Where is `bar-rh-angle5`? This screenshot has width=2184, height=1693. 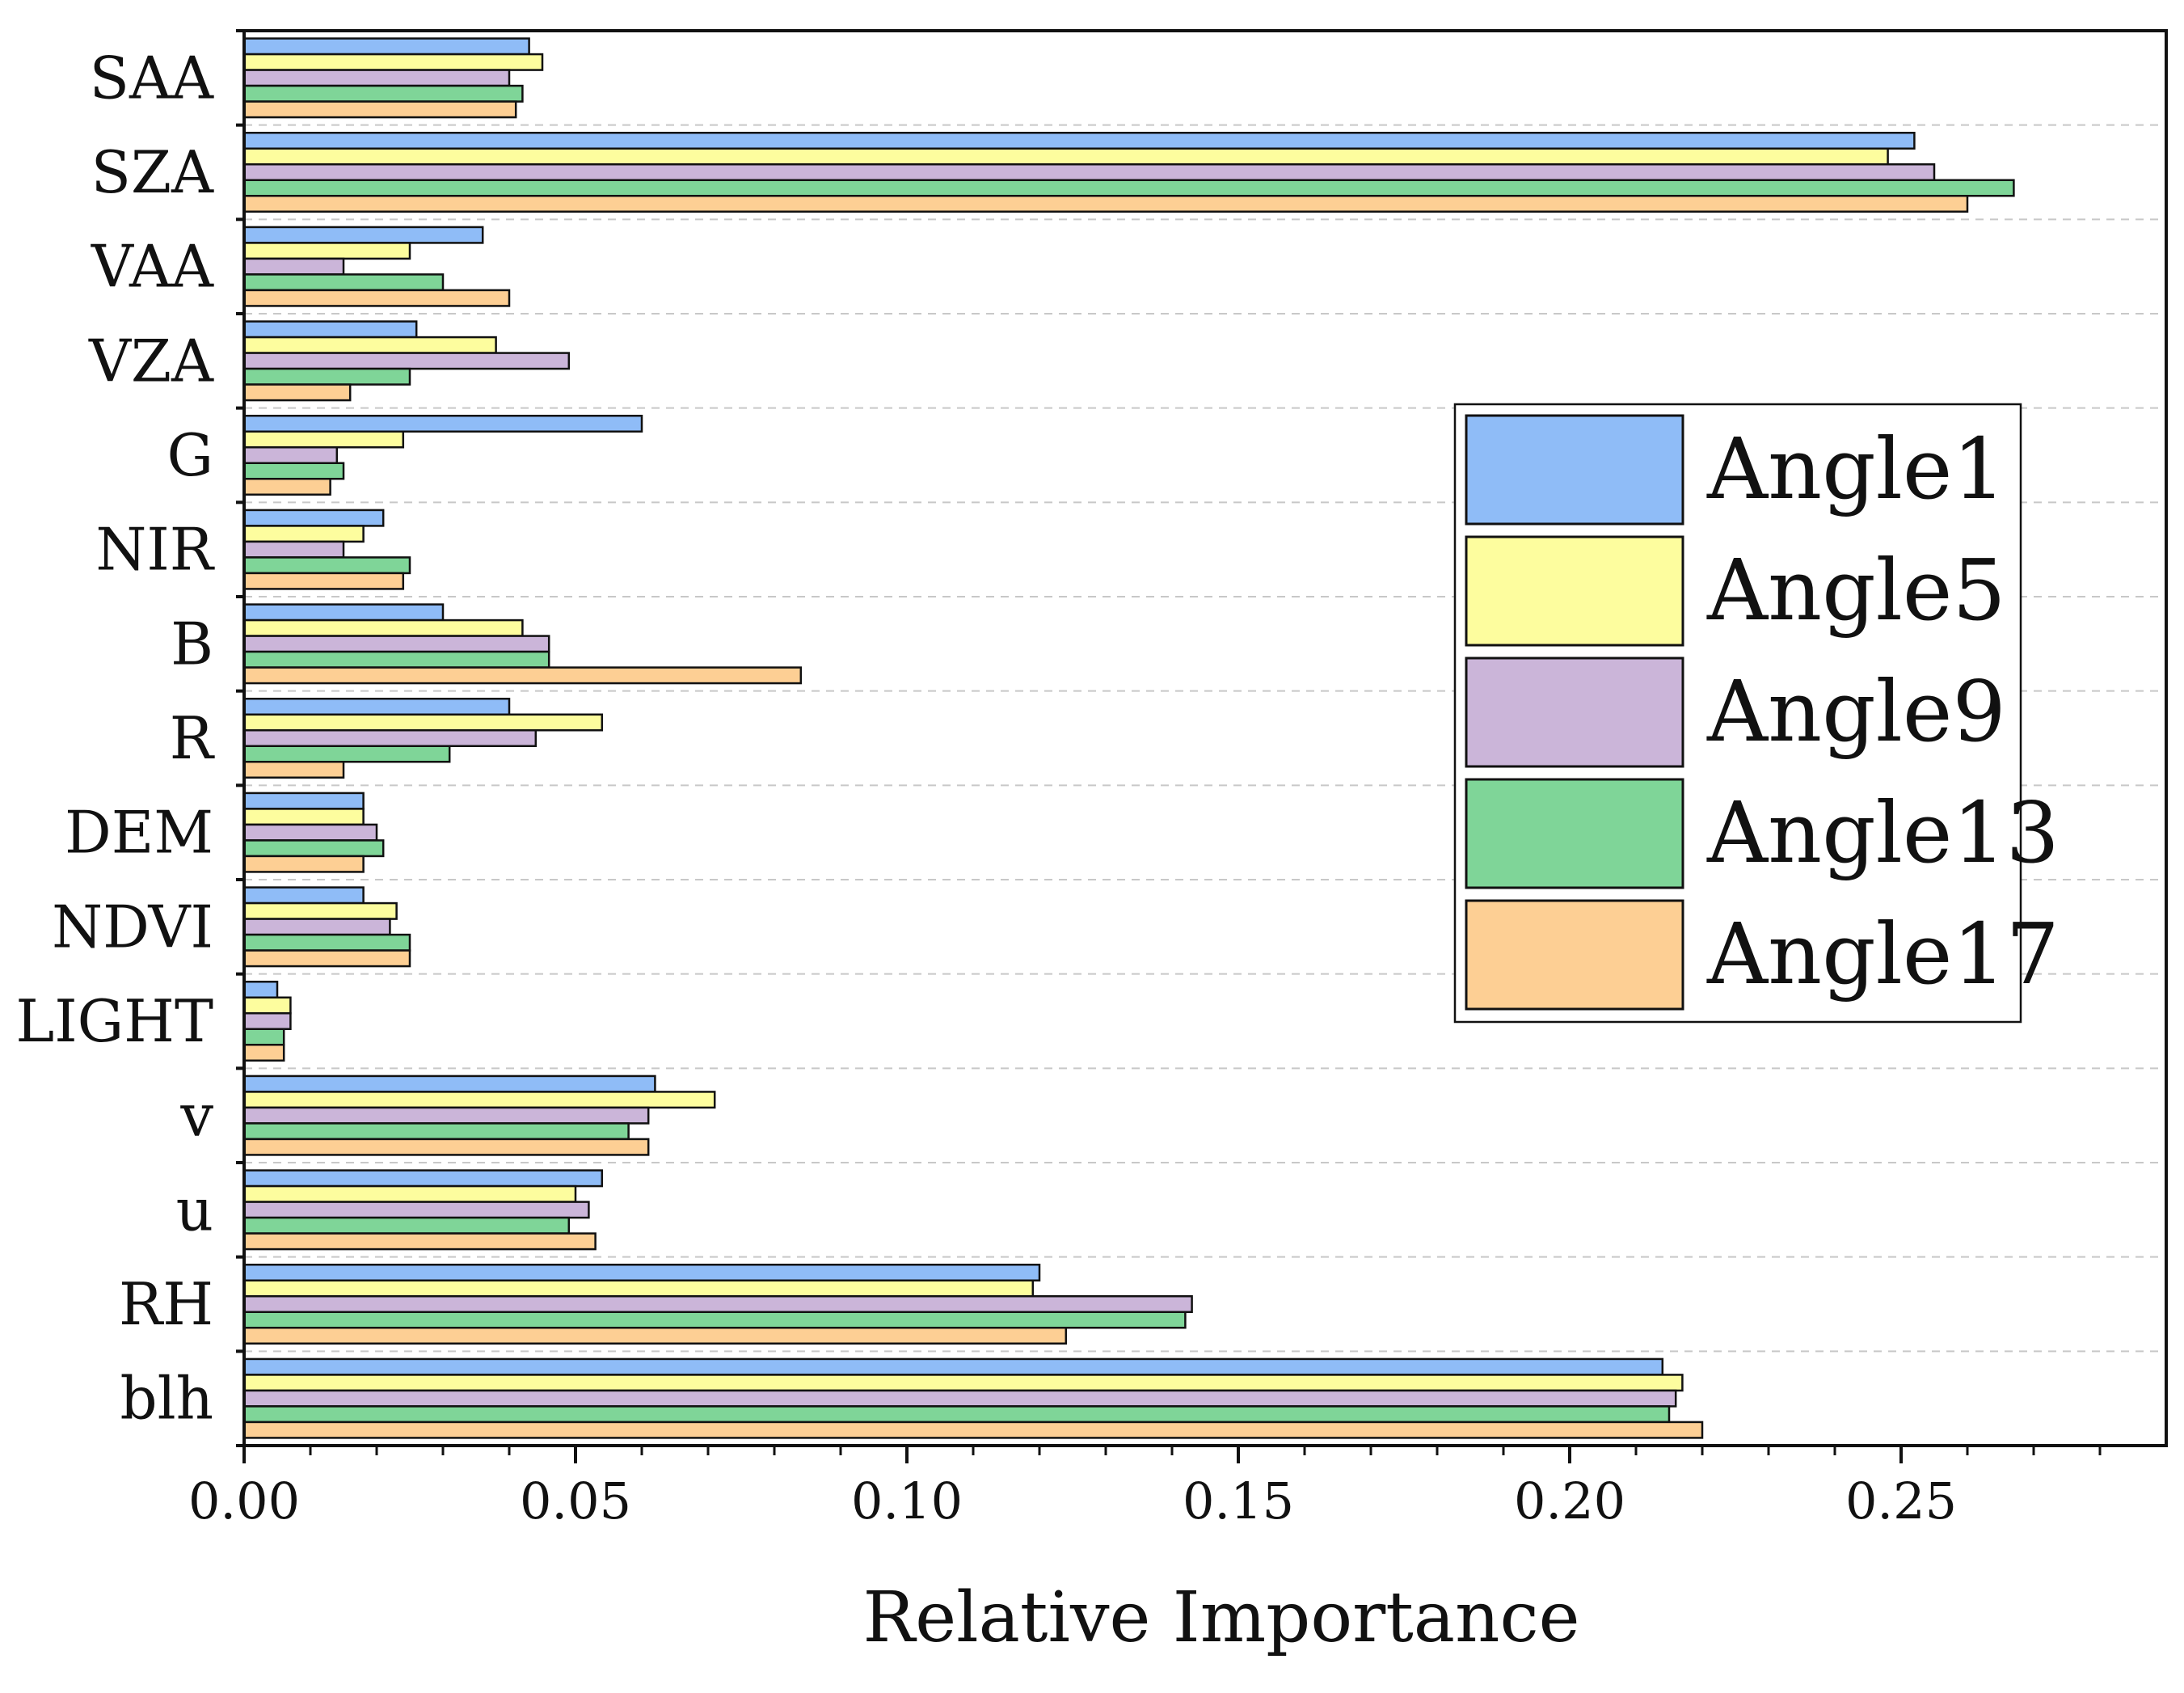
bar-rh-angle5 is located at coordinates (638, 1288).